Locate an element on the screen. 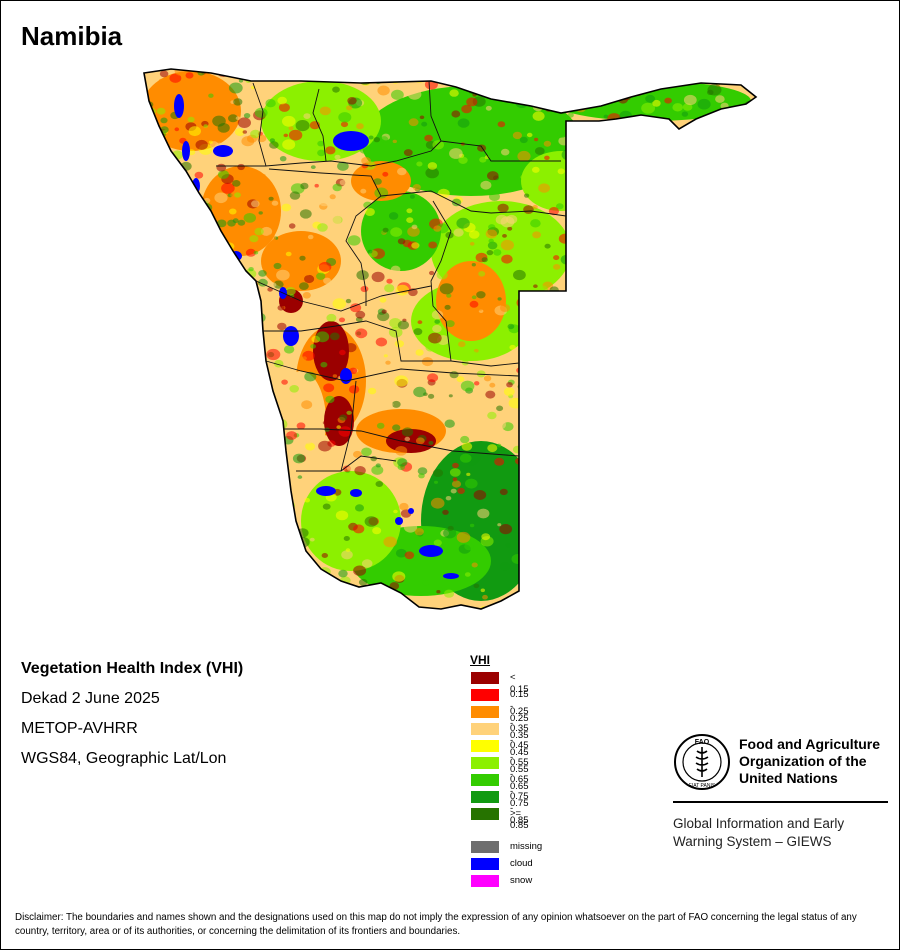  legend-title: VHI is located at coordinates (480, 660).